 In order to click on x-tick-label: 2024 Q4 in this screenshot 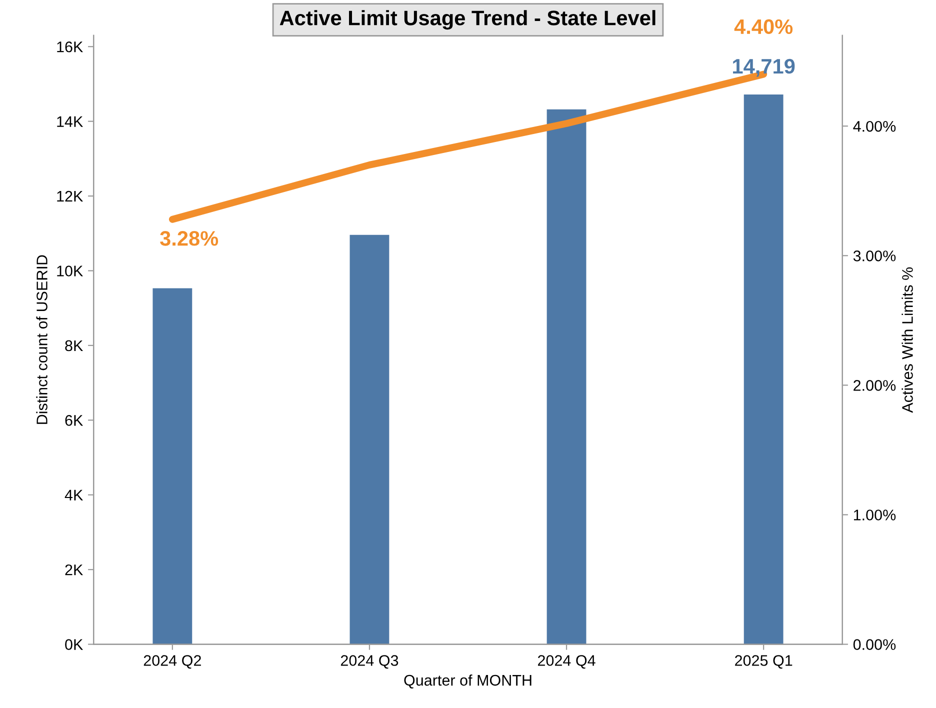, I will do `click(567, 662)`.